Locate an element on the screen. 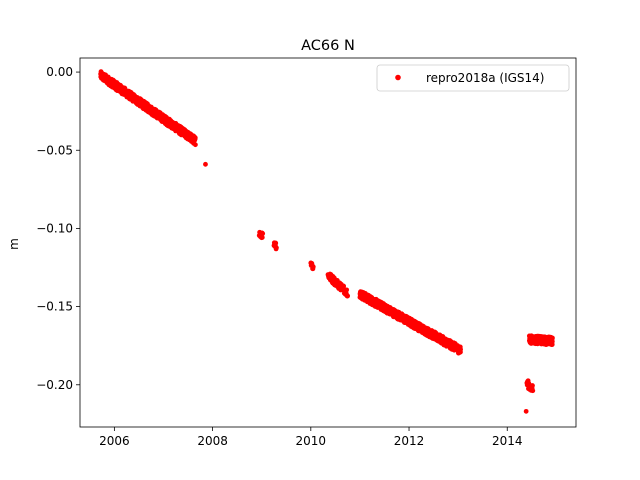 This screenshot has height=480, width=640. x-tick-label: 2012 is located at coordinates (409, 441).